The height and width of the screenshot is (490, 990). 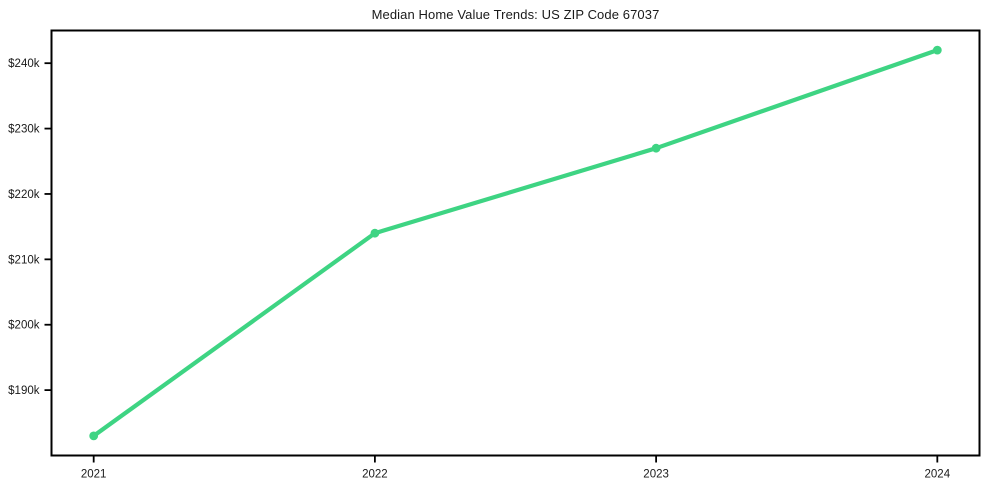 I want to click on y-tick-label: $240k, so click(x=24, y=64).